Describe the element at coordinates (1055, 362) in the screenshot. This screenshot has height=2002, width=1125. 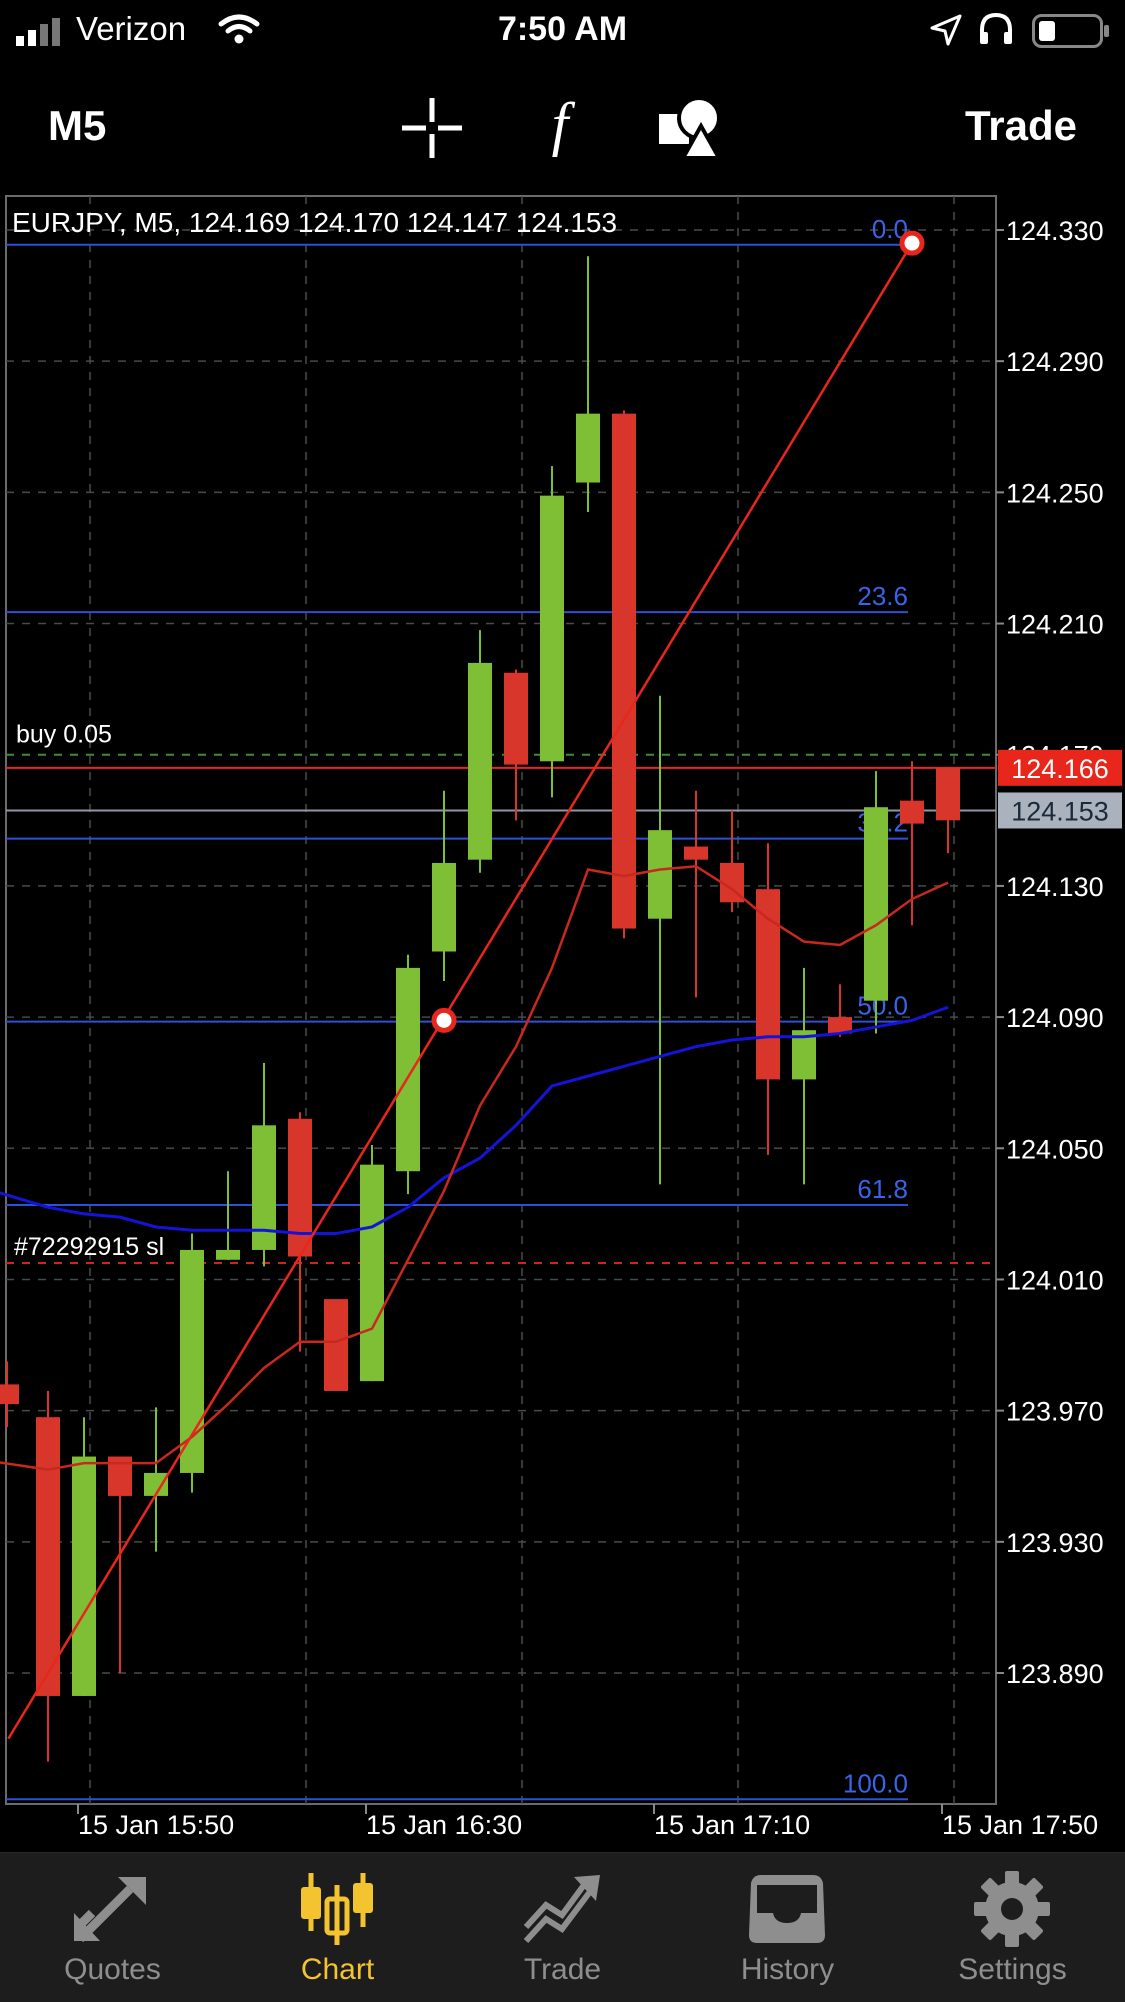
I see `price-tick-label: 124.290` at that location.